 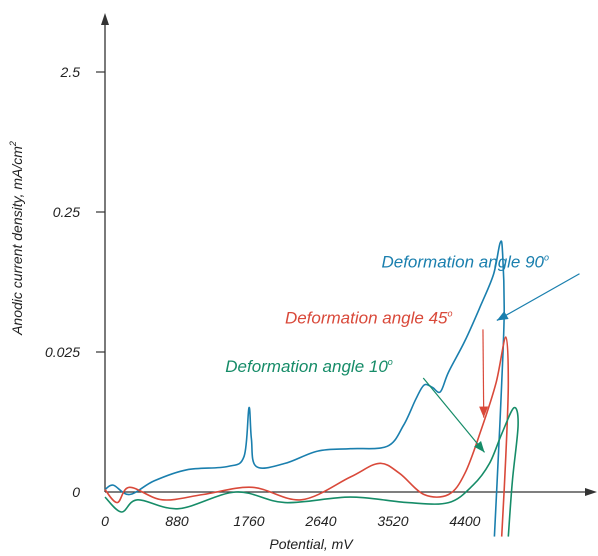 I want to click on annotation-label: Deformation angle 45o, so click(x=369, y=317).